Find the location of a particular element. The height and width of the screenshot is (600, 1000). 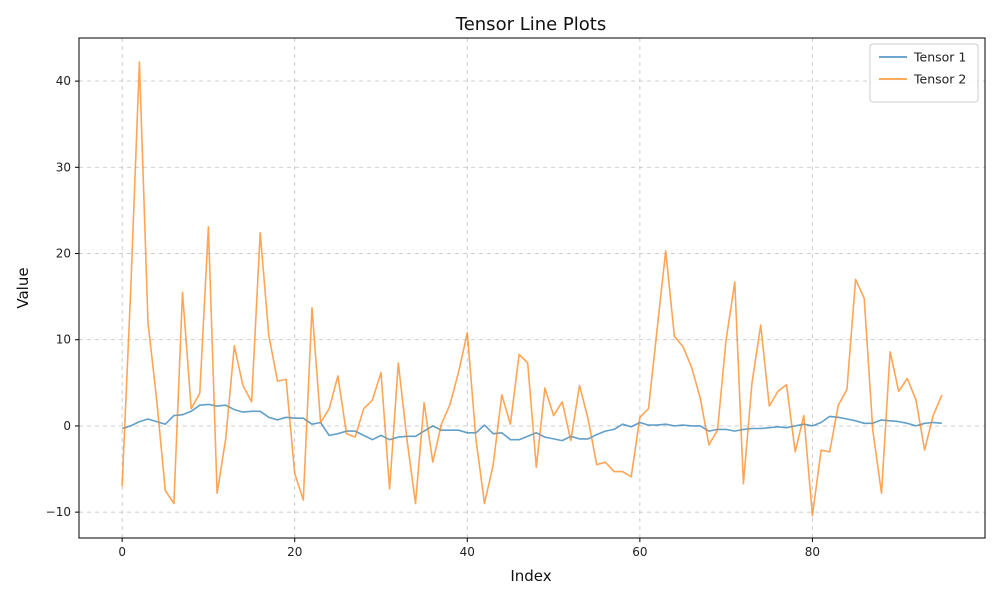

y-tick-label: 20 is located at coordinates (63, 254).